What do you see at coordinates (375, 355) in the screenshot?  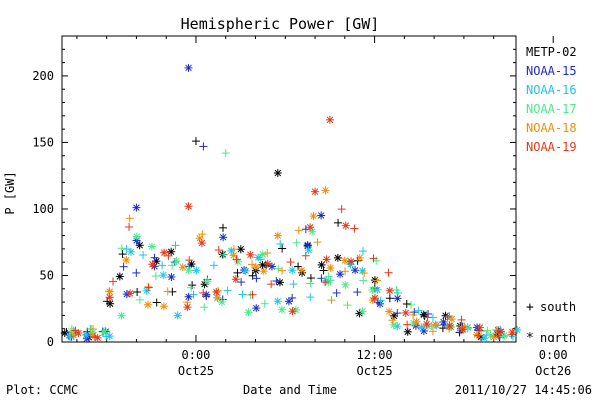 I see `x-tick-time-label: 12:00` at bounding box center [375, 355].